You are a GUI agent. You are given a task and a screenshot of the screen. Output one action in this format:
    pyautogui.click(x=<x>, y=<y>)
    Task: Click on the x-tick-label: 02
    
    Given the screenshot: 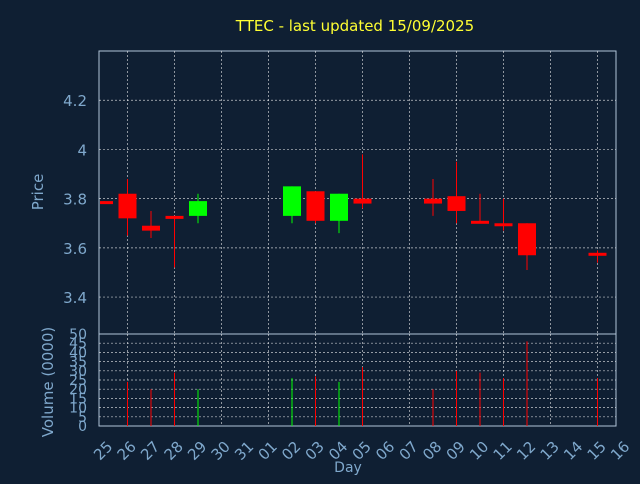 What is the action you would take?
    pyautogui.click(x=291, y=451)
    